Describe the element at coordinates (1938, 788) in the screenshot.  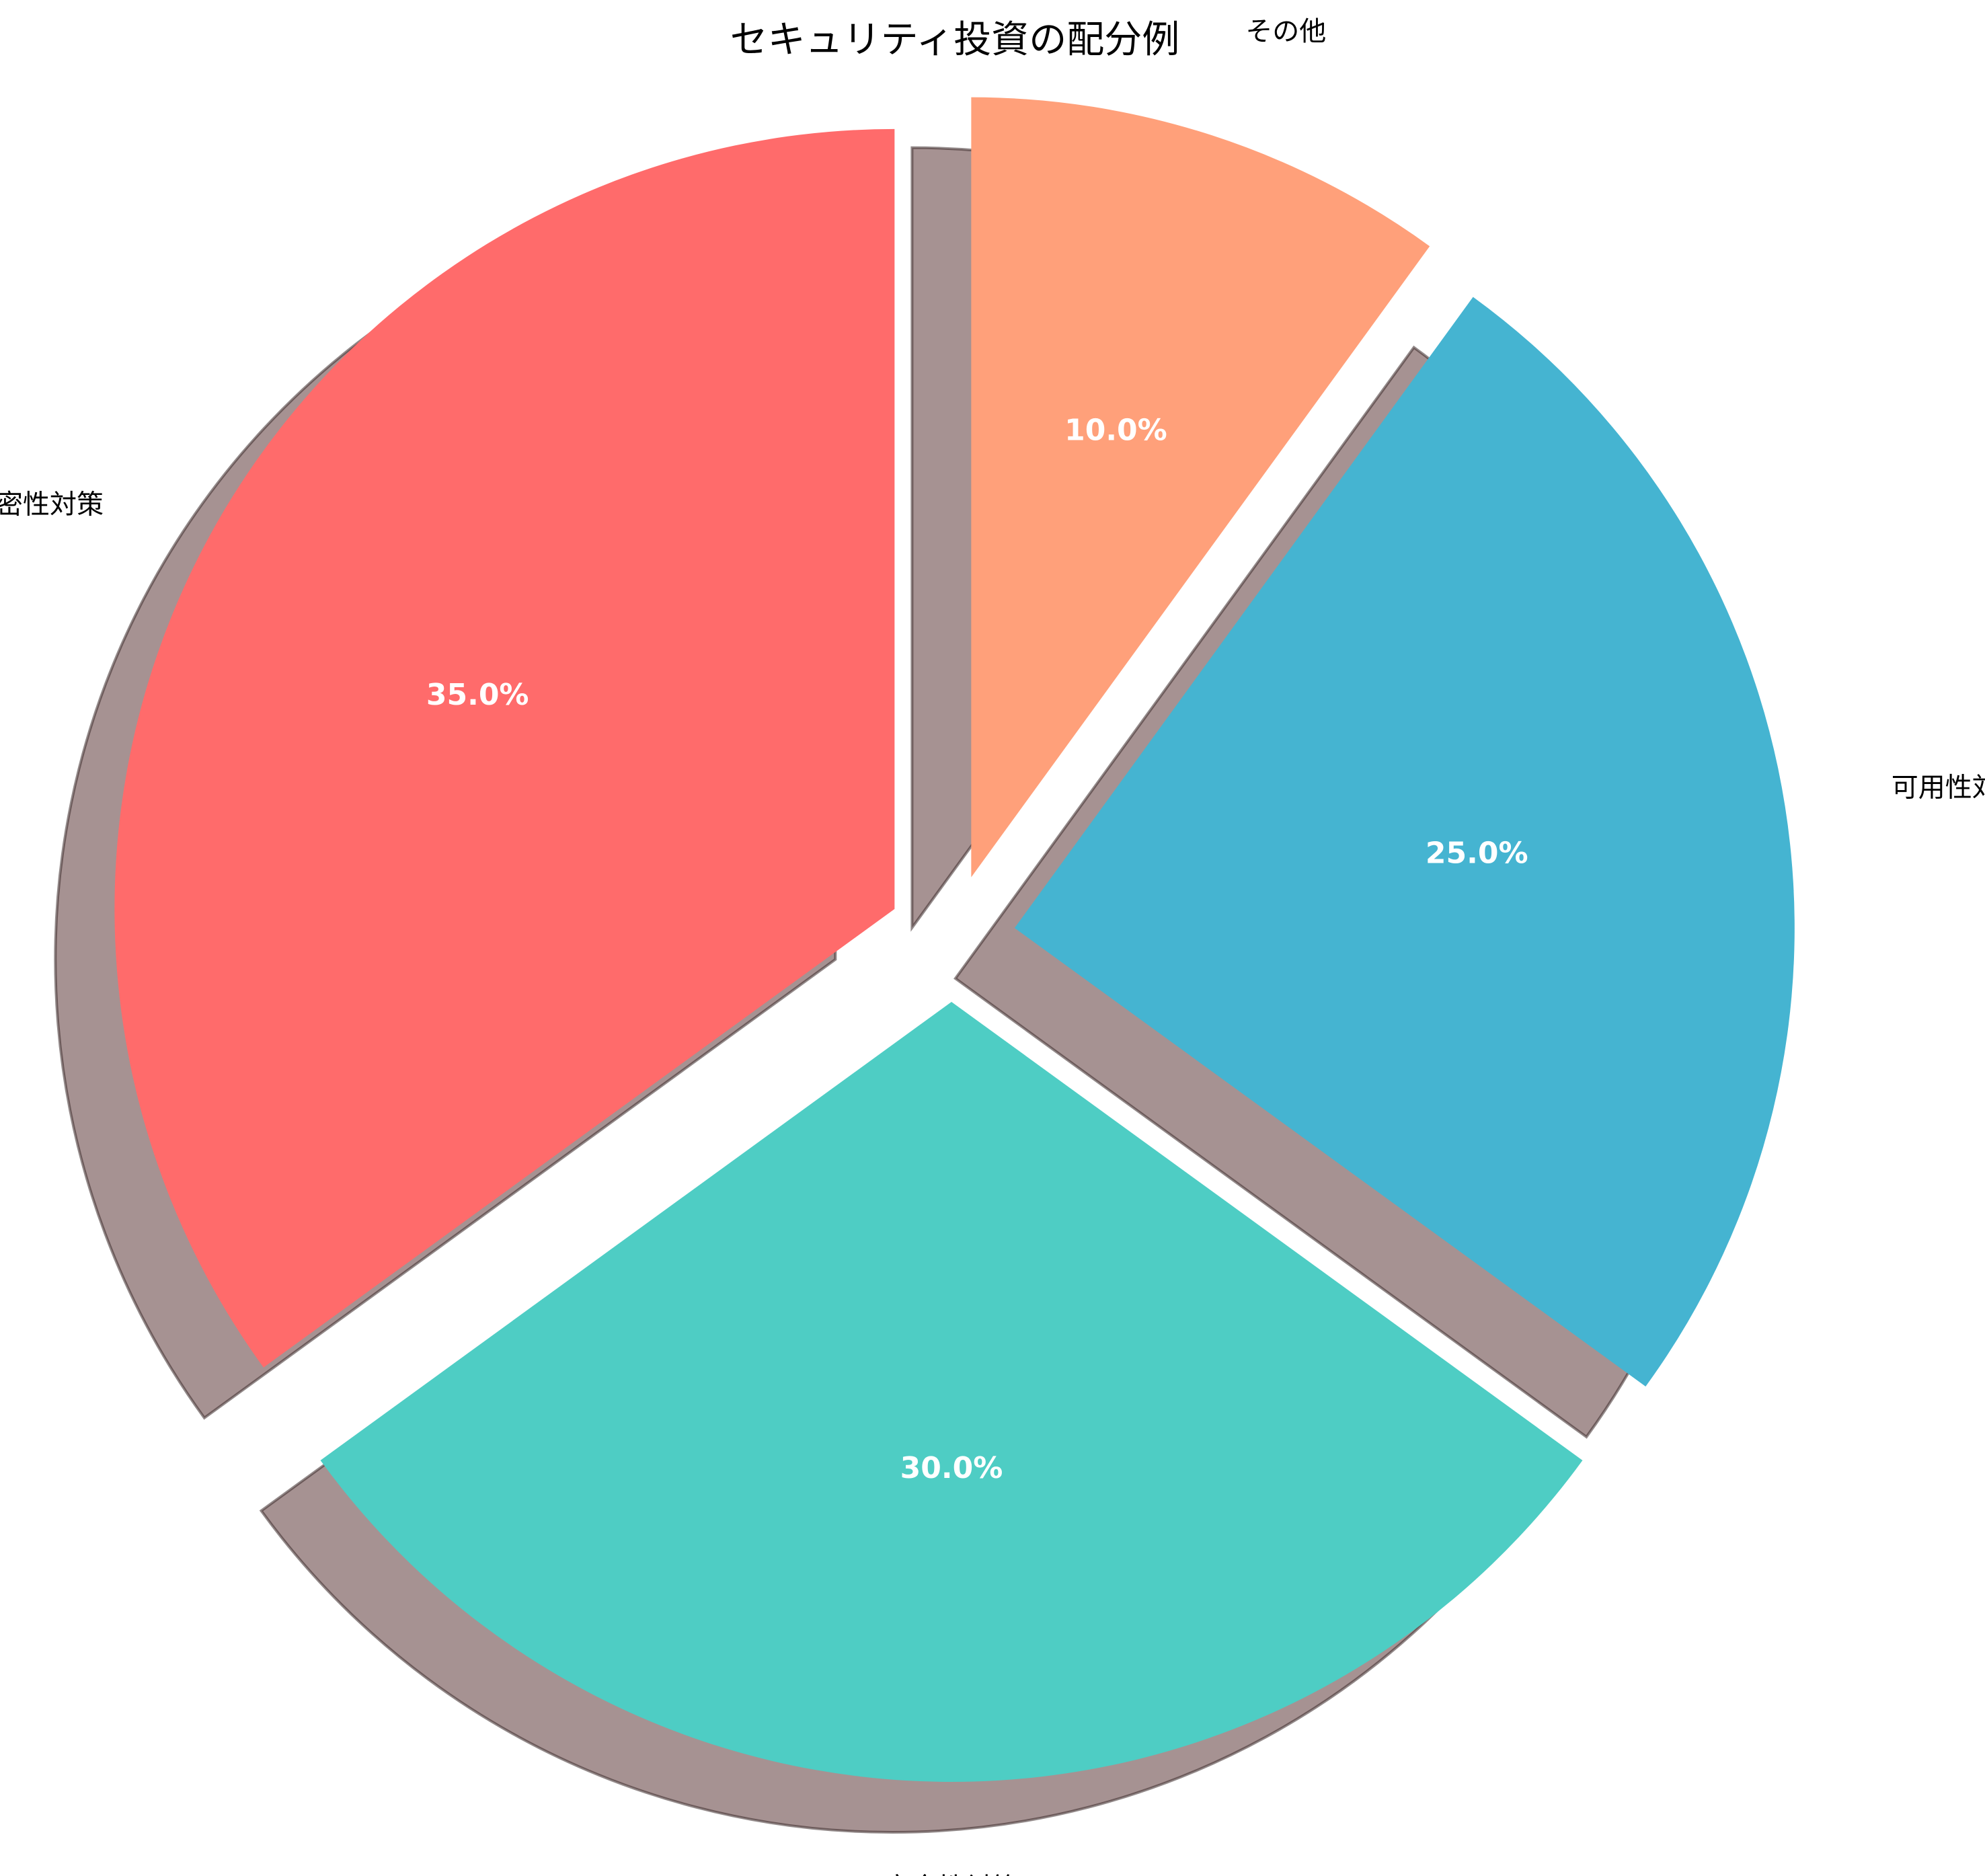
I see `slice-label-availability: 可用性対策` at that location.